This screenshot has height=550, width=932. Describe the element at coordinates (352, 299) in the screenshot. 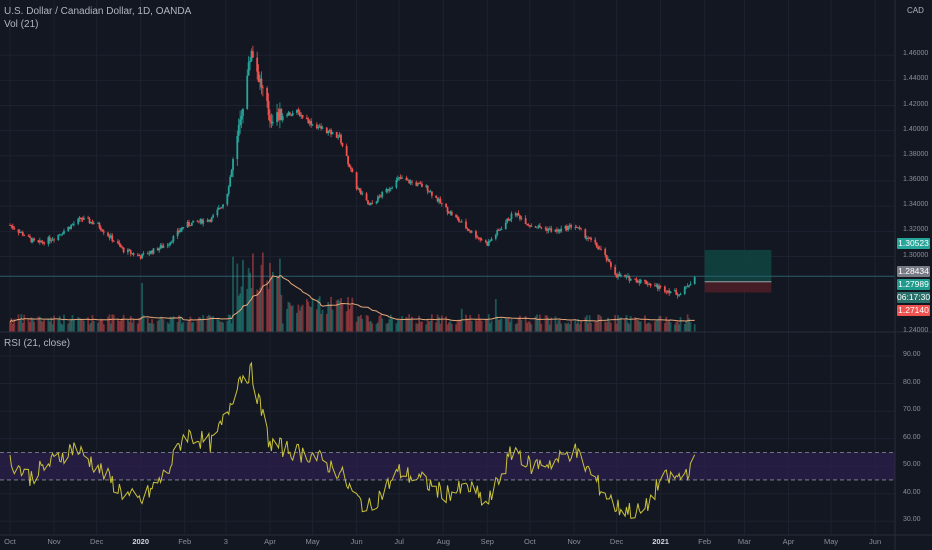

I see `volume-ma-line` at that location.